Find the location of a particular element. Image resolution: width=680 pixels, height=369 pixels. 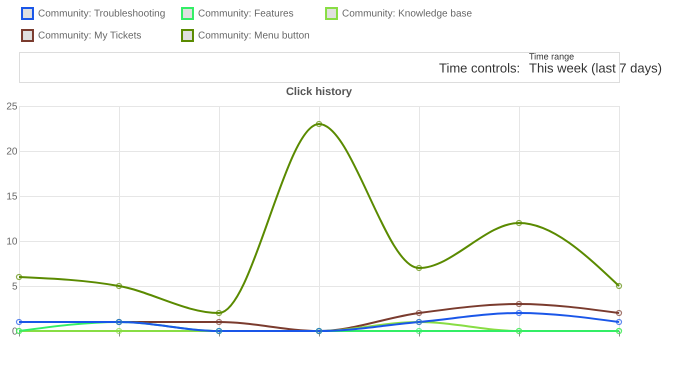

y-tick-label: 0 is located at coordinates (15, 332).